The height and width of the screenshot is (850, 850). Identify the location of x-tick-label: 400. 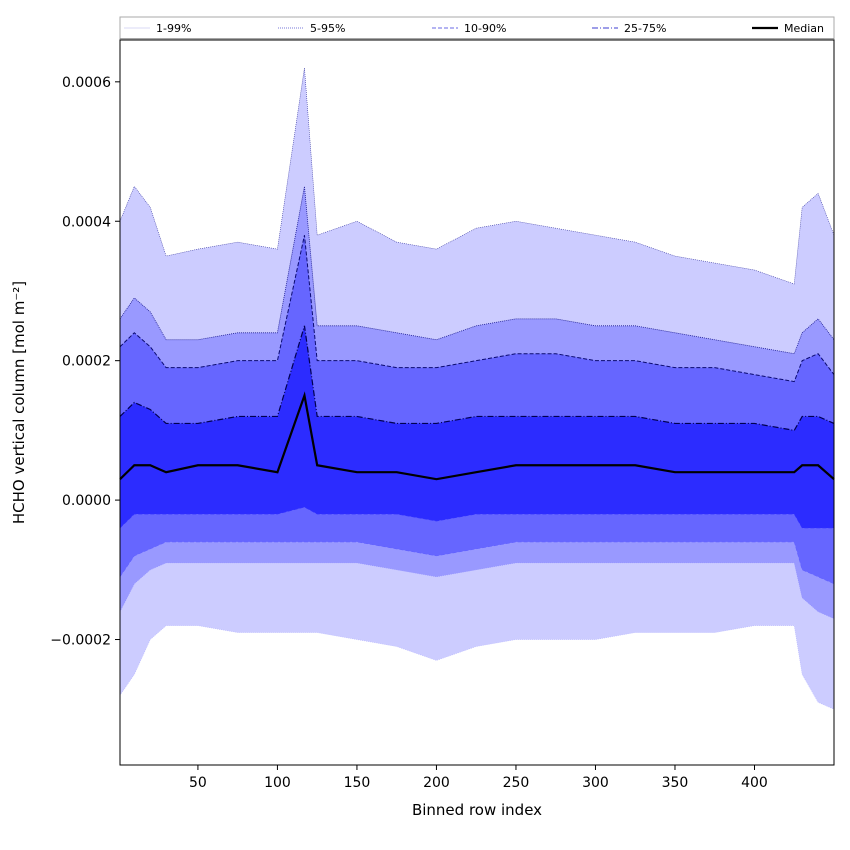
(754, 783).